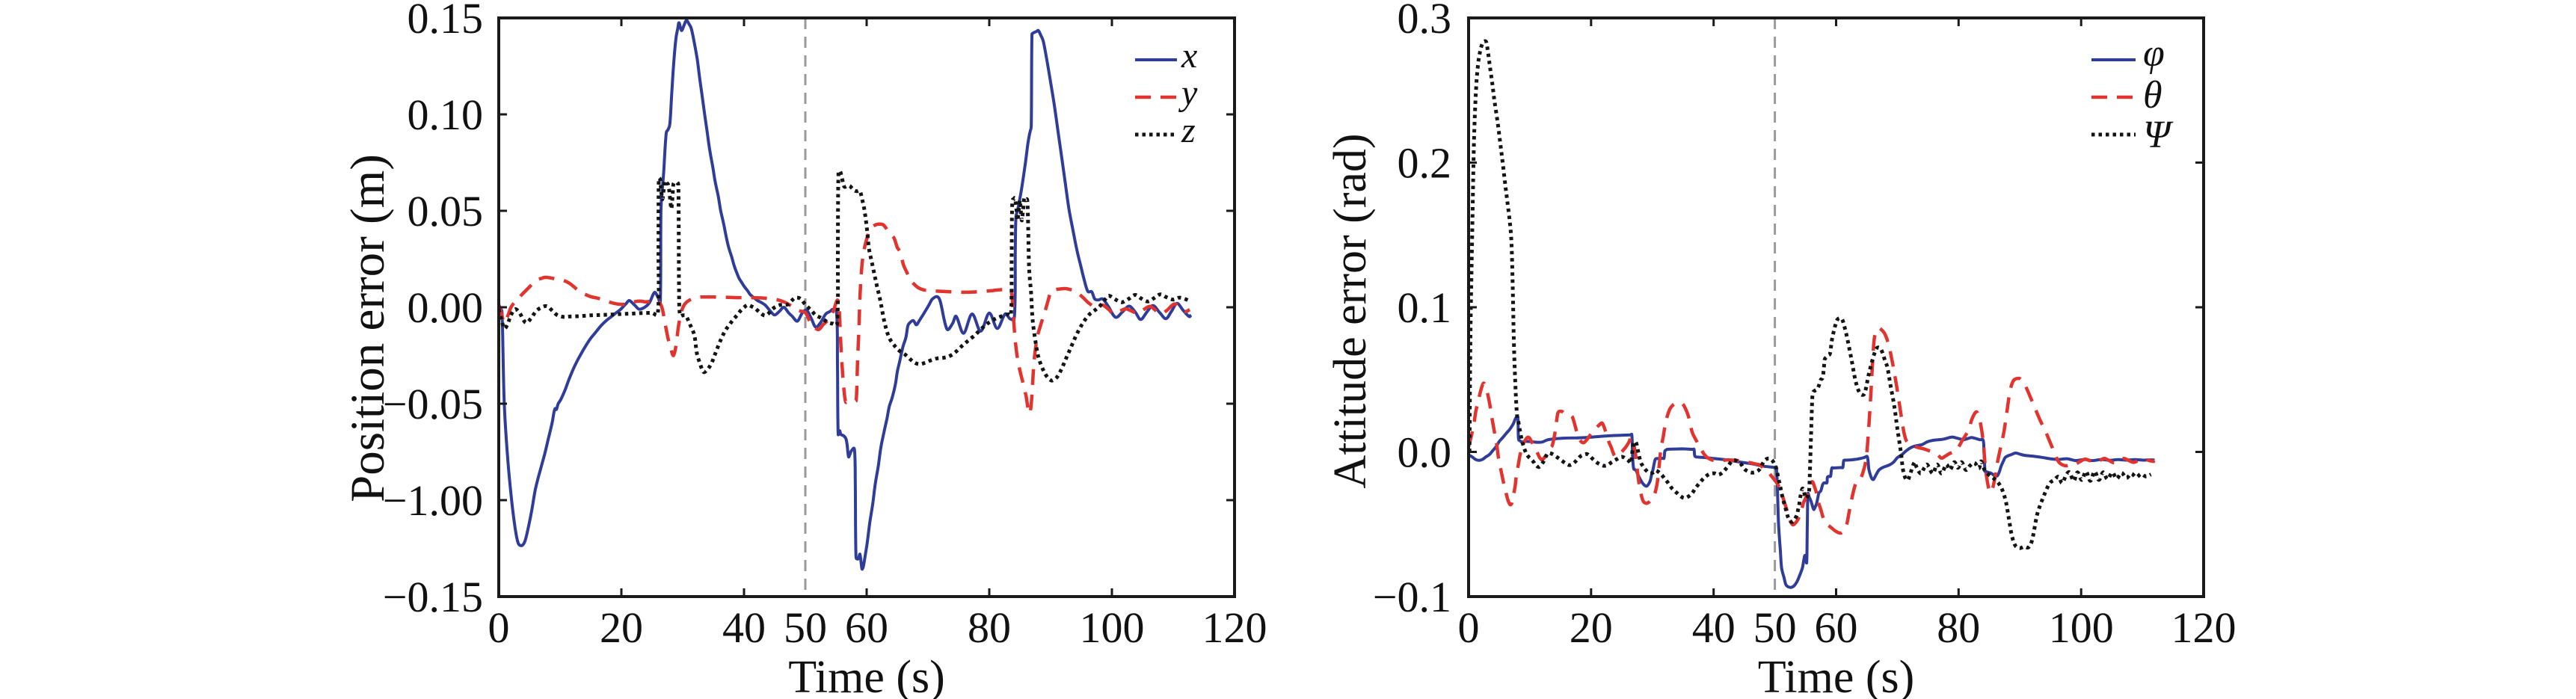 This screenshot has height=699, width=2576. What do you see at coordinates (1188, 130) in the screenshot?
I see `svg-text: z` at bounding box center [1188, 130].